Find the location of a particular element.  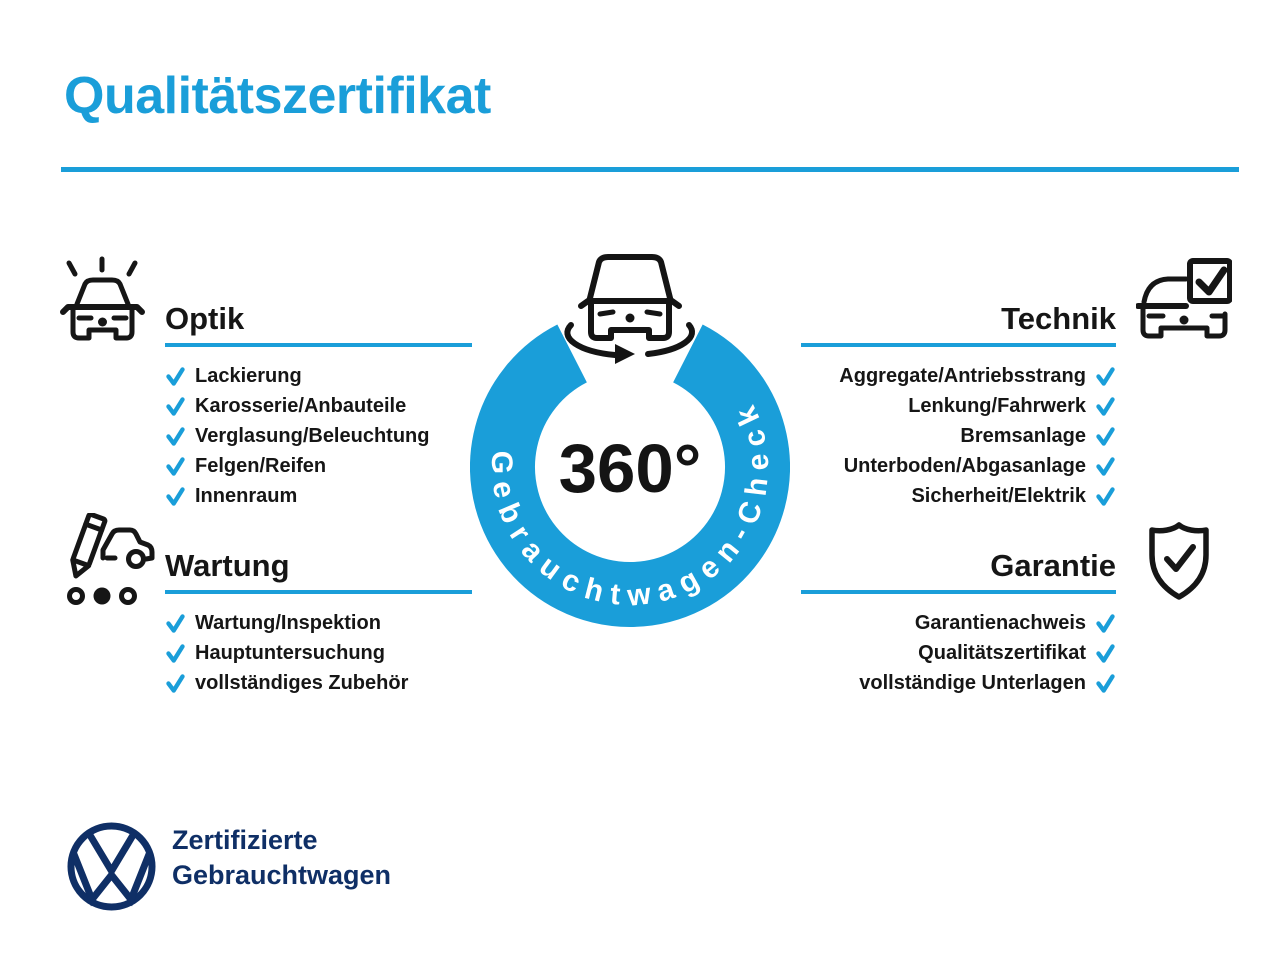

checklist-item: Karosserie/Anbauteile is located at coordinates (318, 406).